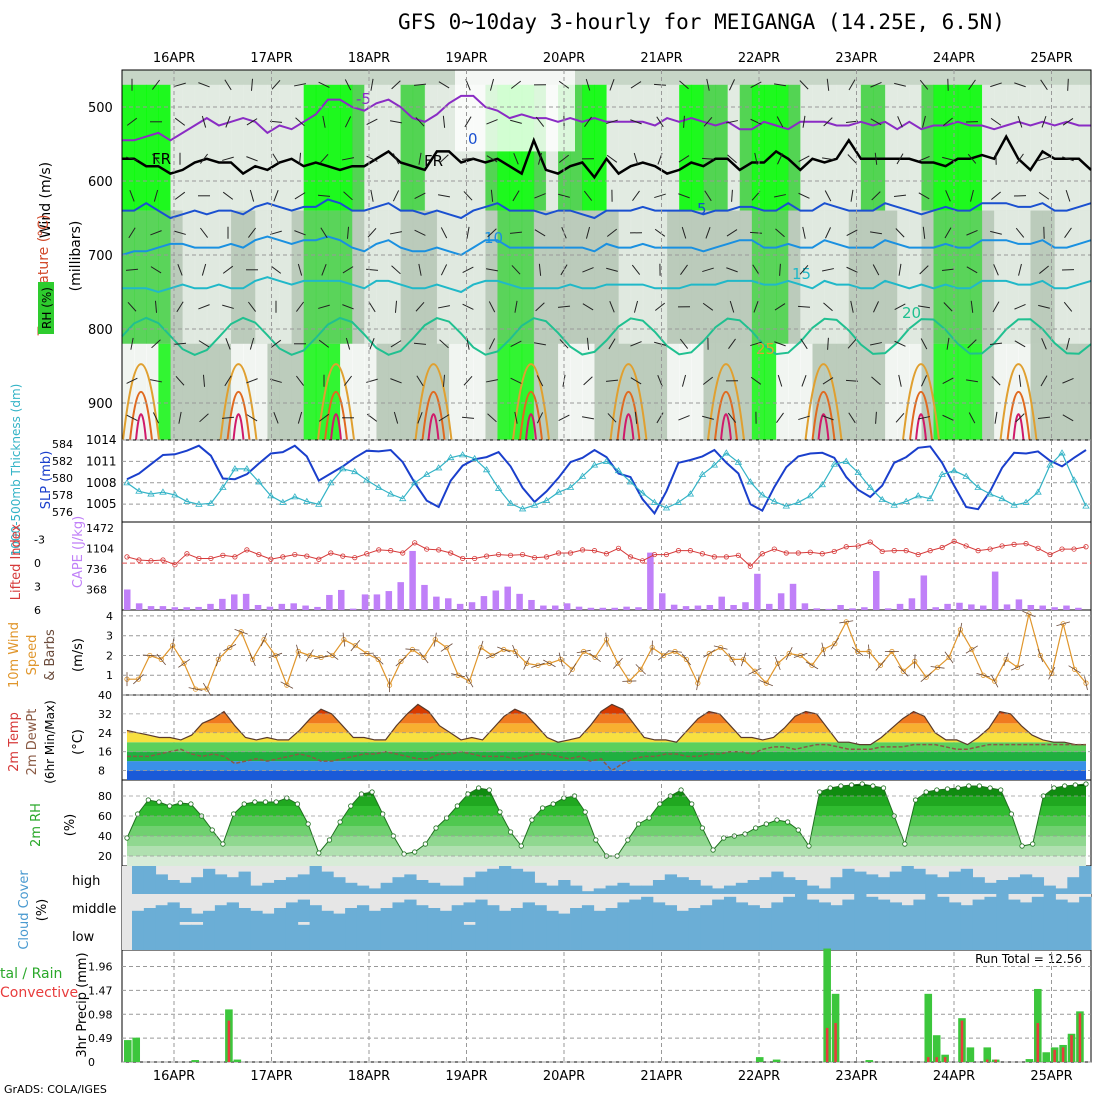 The image size is (1100, 1100). I want to click on thickness-tick-label: 578, so click(62, 495).